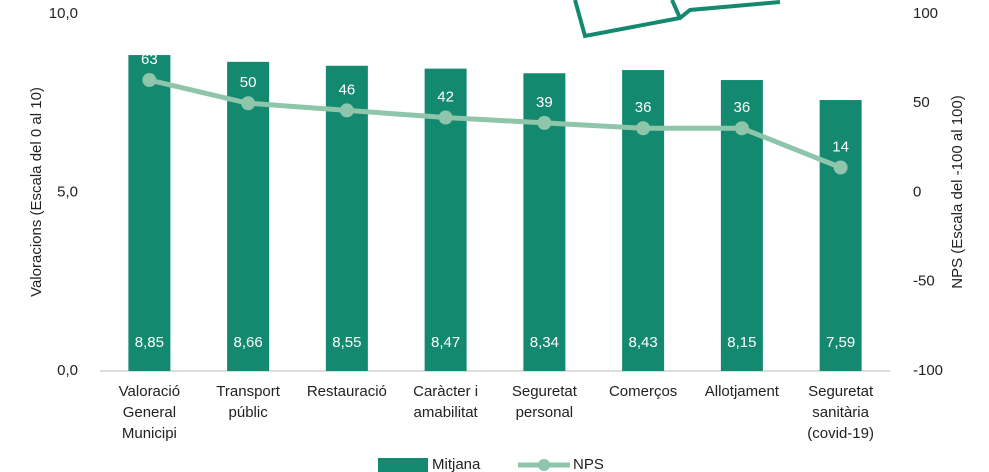  I want to click on y-tick-label: 0,0, so click(67, 370).